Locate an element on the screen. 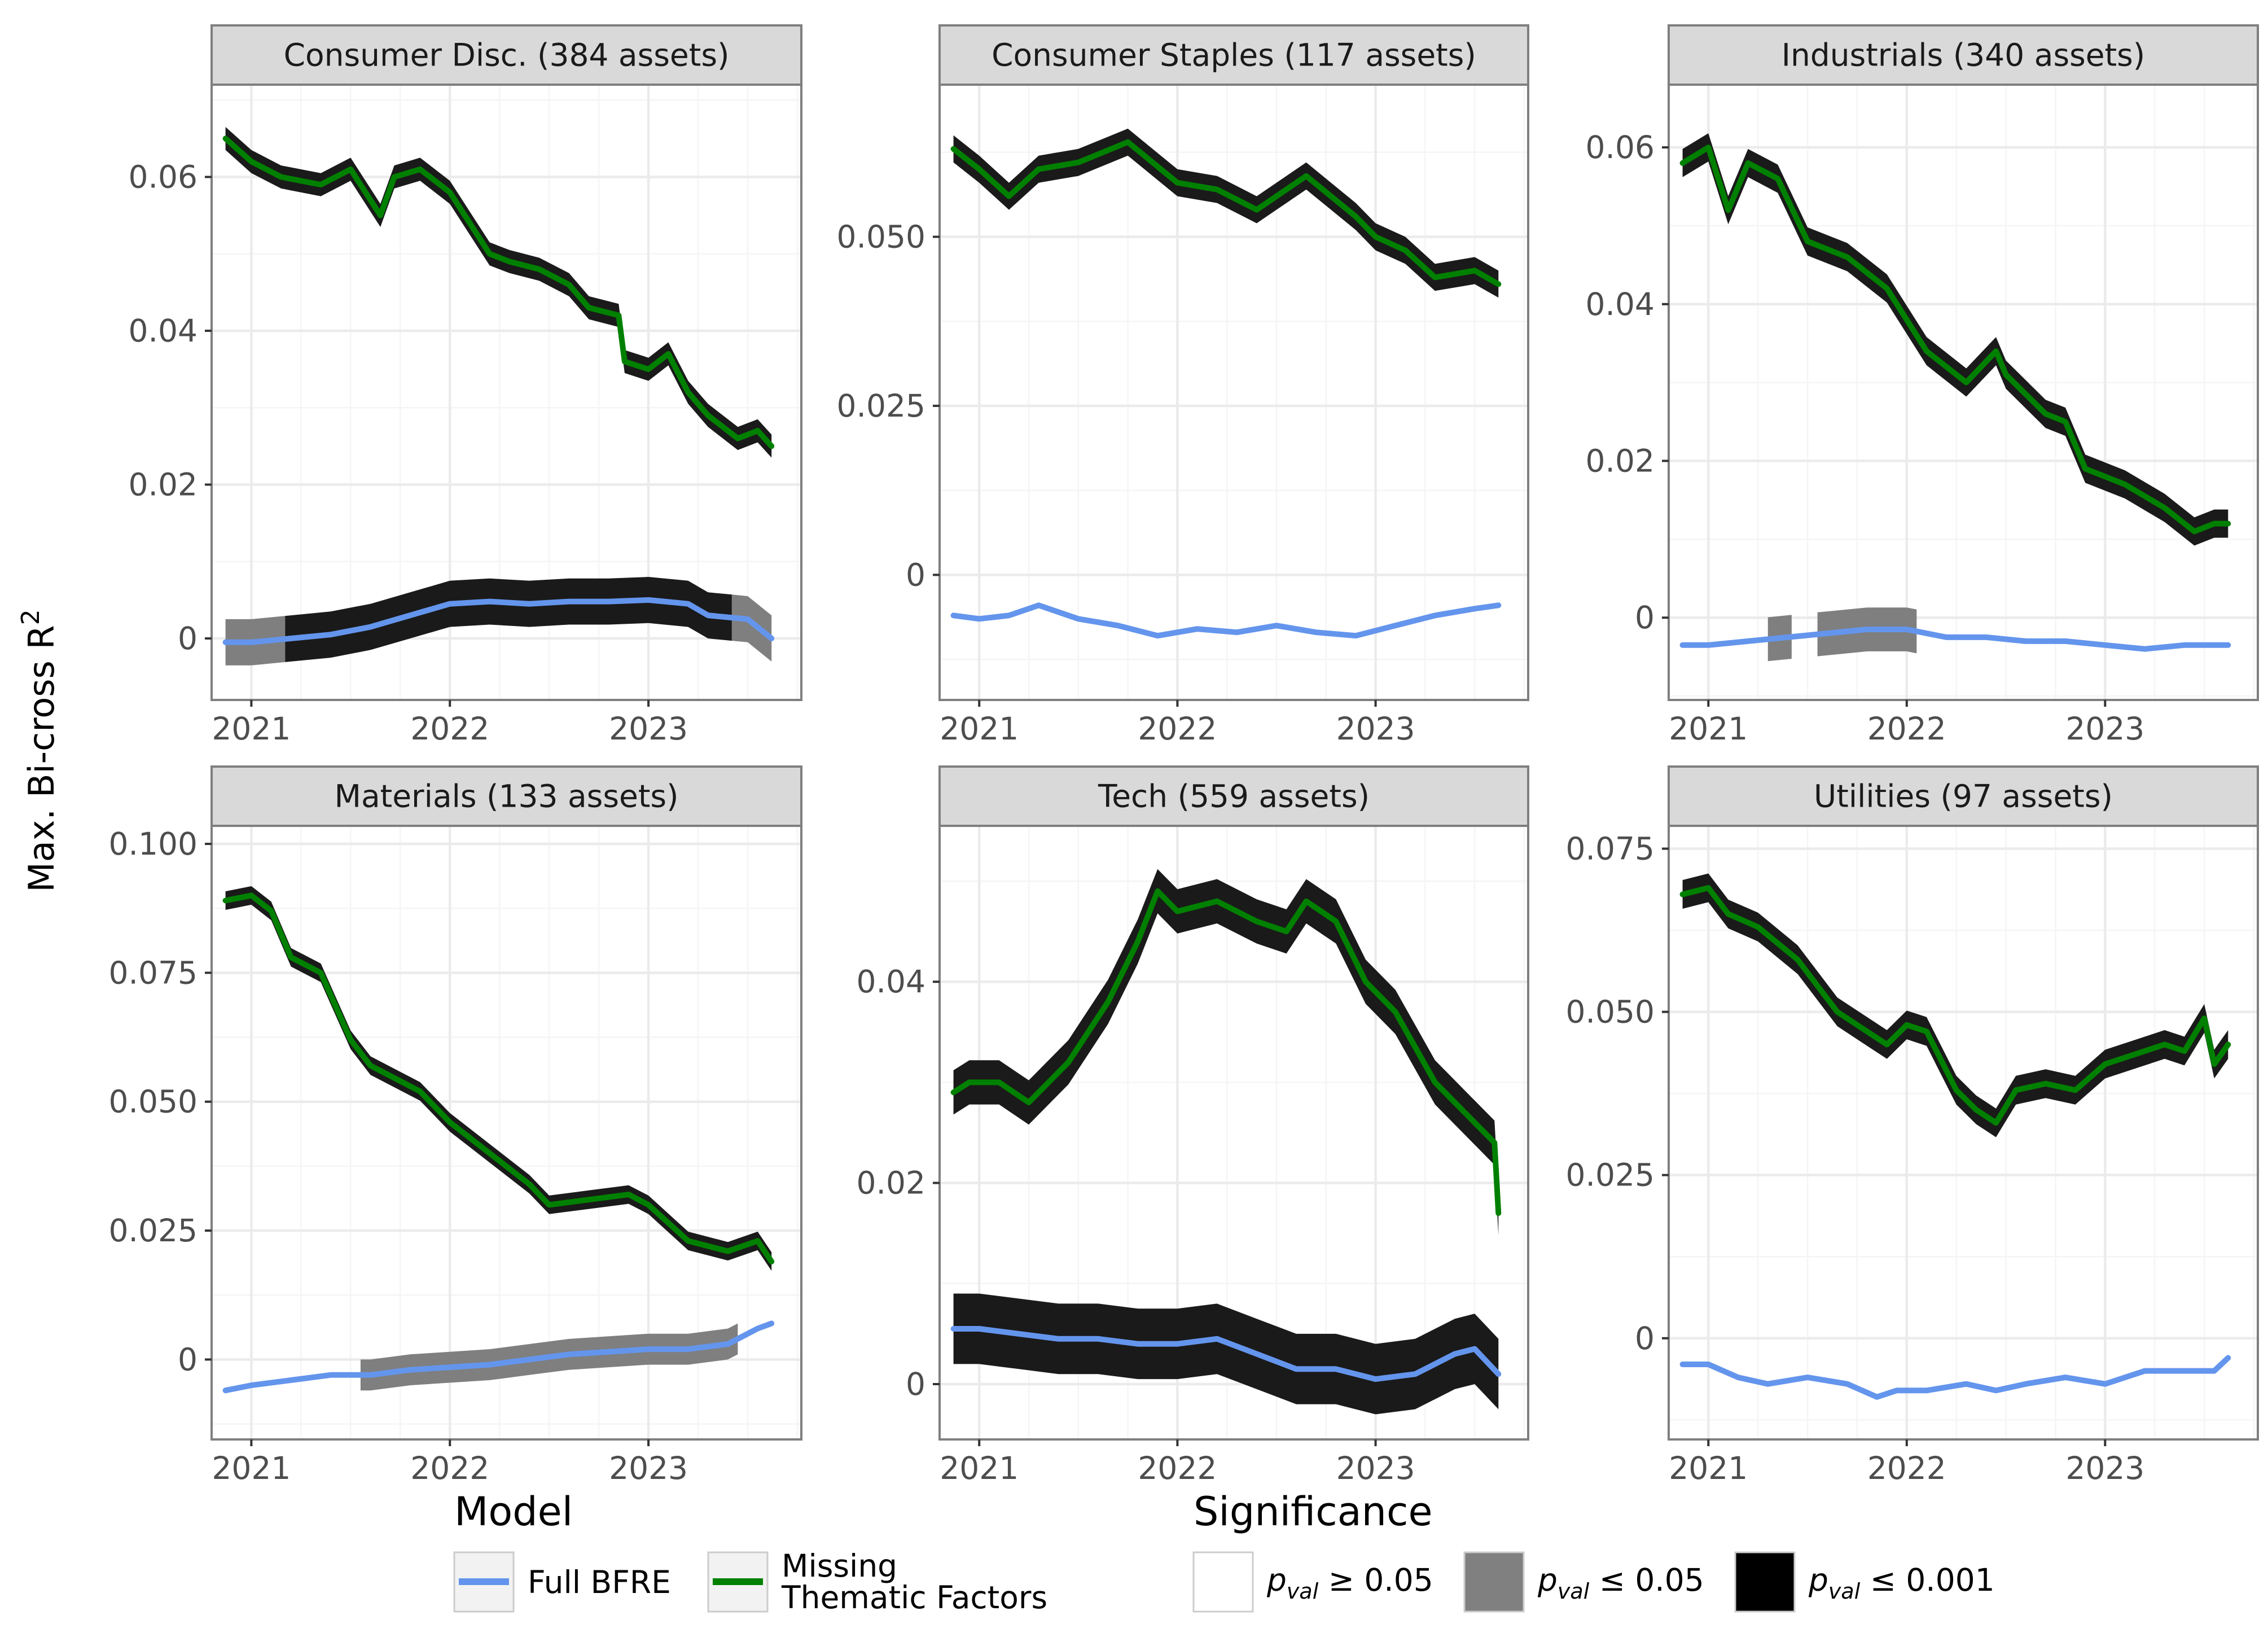 This screenshot has height=1637, width=2268. facet-title: Industrials (340 assets) is located at coordinates (1964, 55).